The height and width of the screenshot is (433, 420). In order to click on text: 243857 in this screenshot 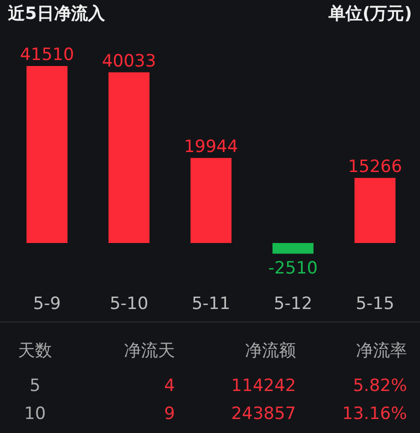, I will do `click(263, 414)`.